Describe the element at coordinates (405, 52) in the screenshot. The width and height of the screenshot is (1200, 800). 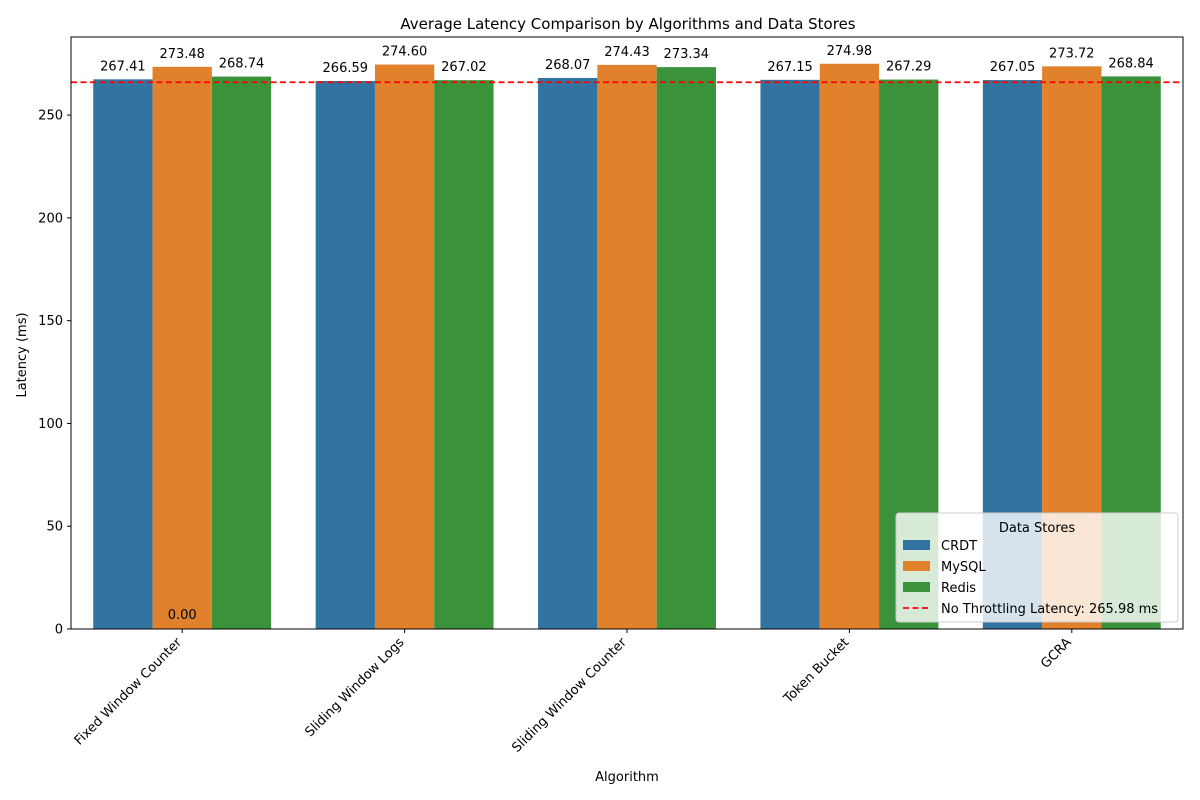
I see `value-label: 274.60` at that location.